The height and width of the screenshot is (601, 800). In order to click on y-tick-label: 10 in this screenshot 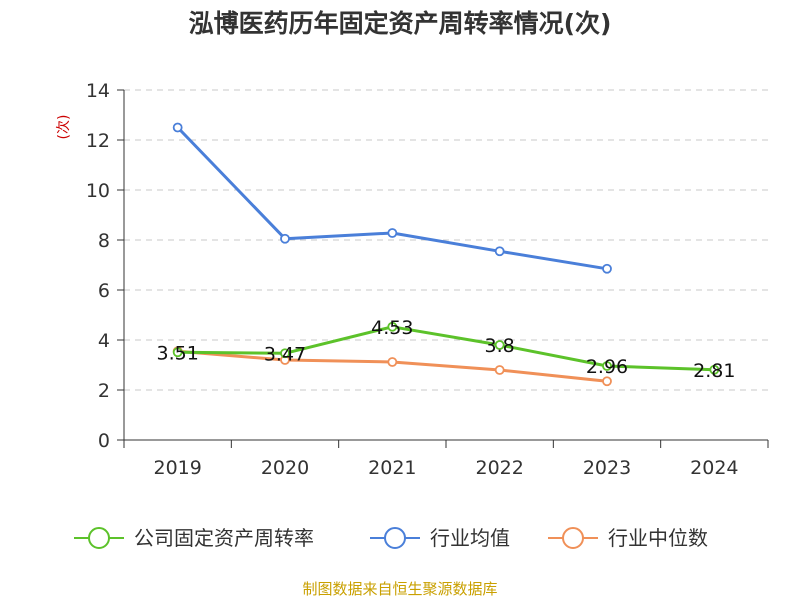, I will do `click(98, 191)`.